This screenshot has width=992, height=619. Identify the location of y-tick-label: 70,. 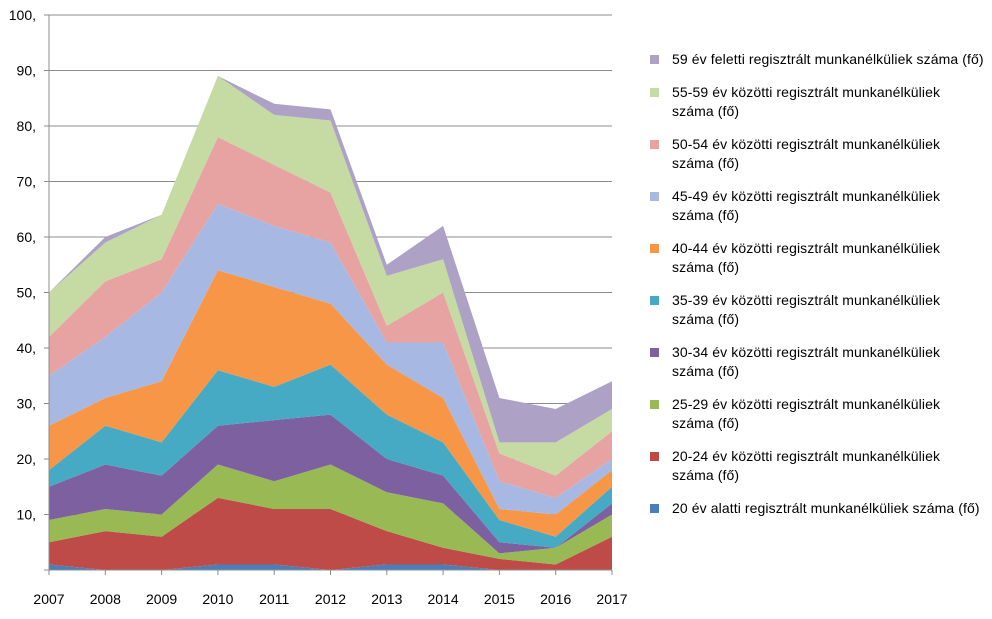
(26, 182).